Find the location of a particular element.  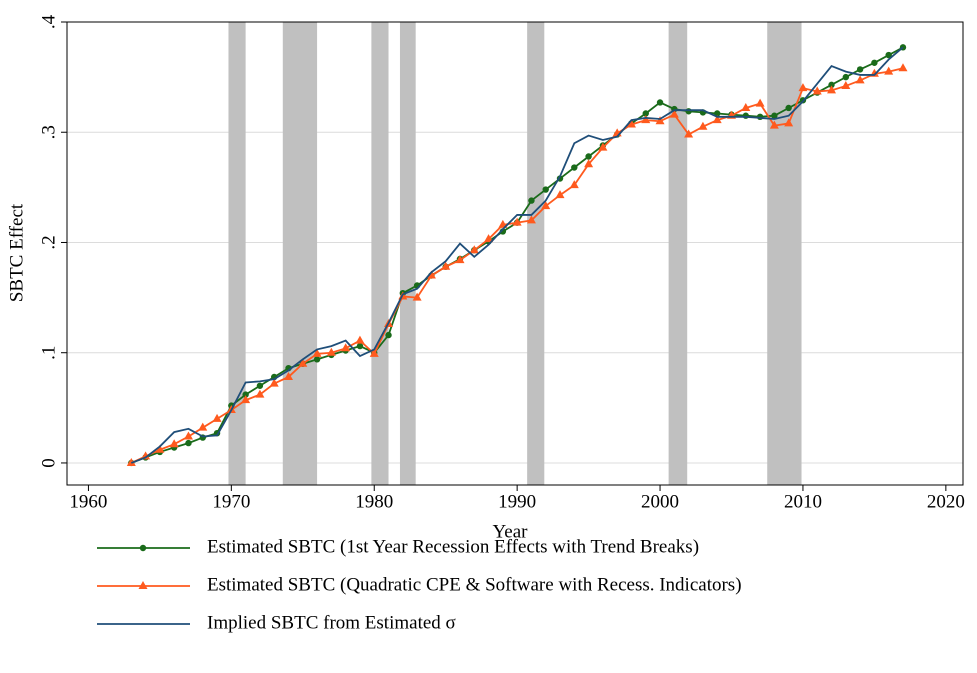

x-tick-label: 2010 is located at coordinates (803, 501).